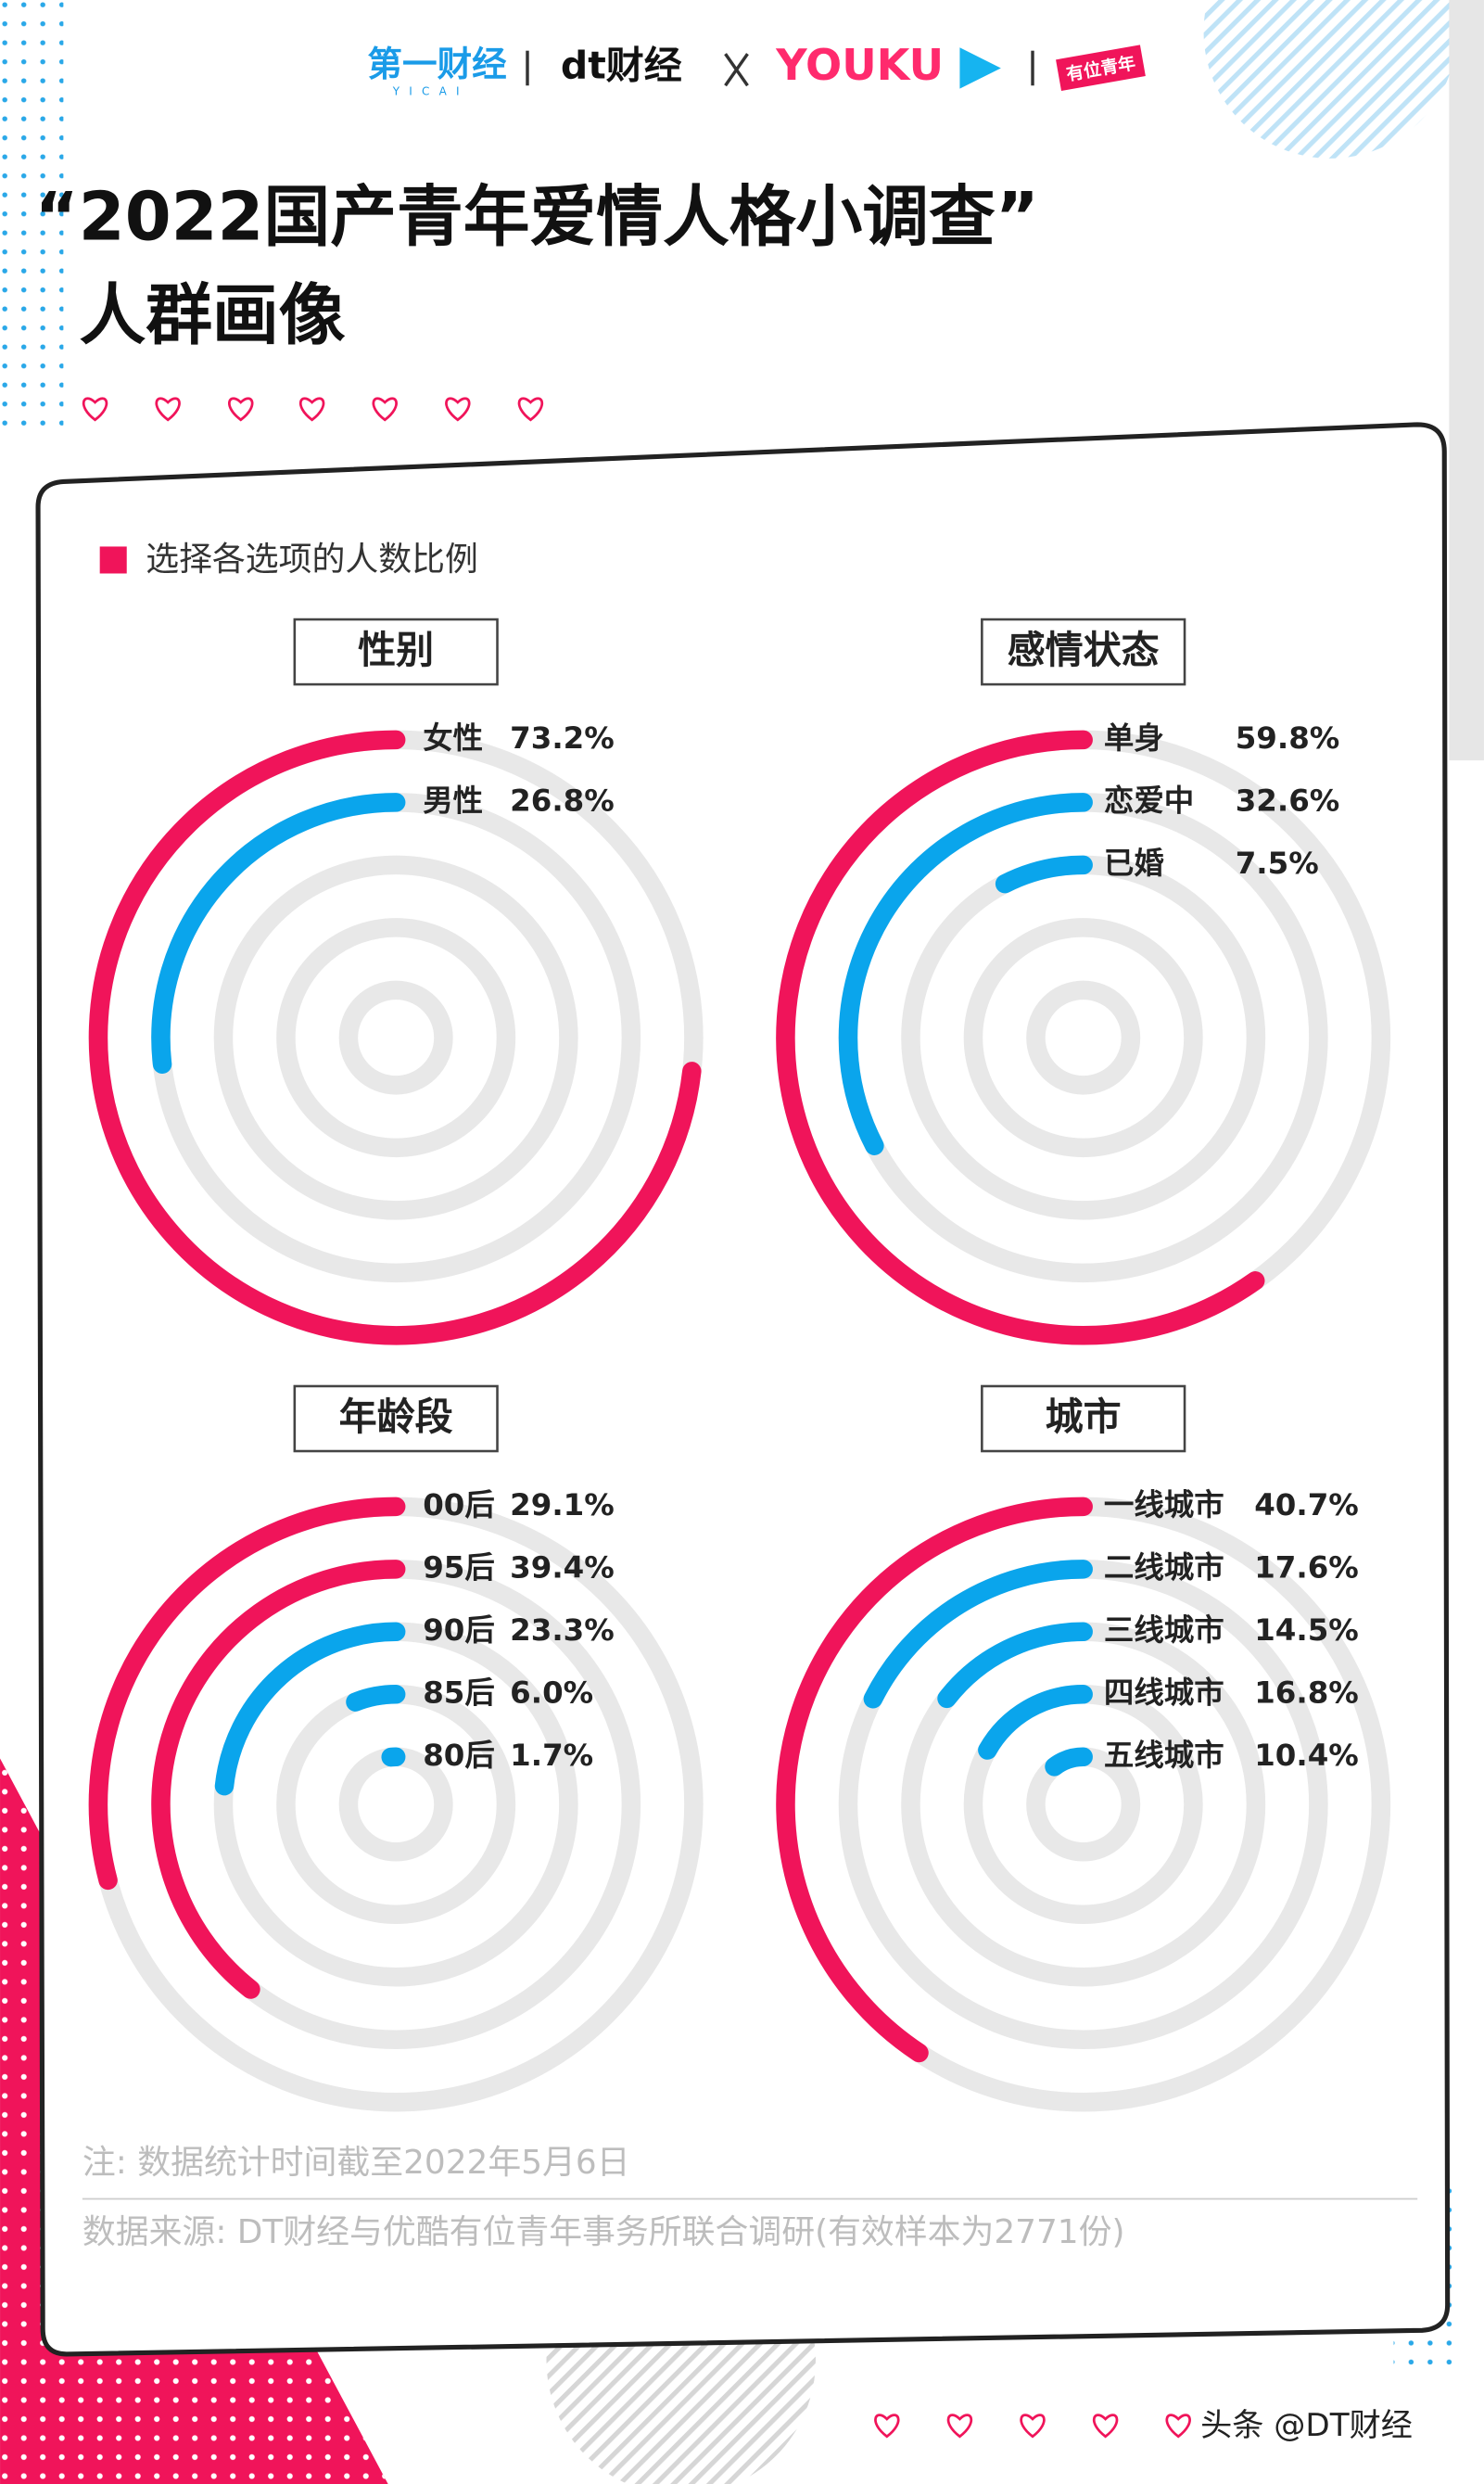 The height and width of the screenshot is (2484, 1484). What do you see at coordinates (356, 2163) in the screenshot?
I see `note: 注: 数据统计时间截至2022年5月6日` at bounding box center [356, 2163].